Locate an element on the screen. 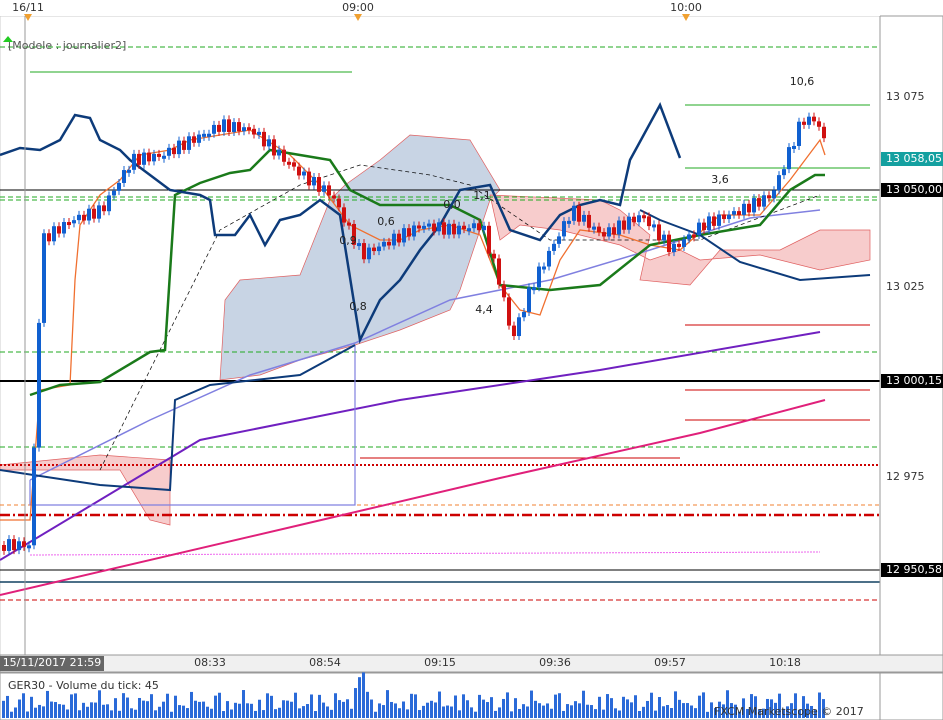 This screenshot has height=720, width=943. indicator-icon is located at coordinates (8, 39).